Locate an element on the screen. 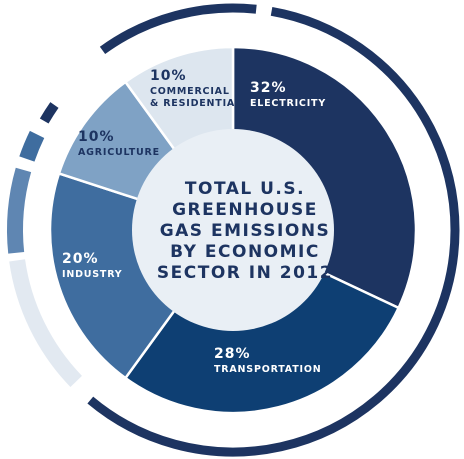  chart-title-line: GAS EMISSIONS is located at coordinates (245, 231).